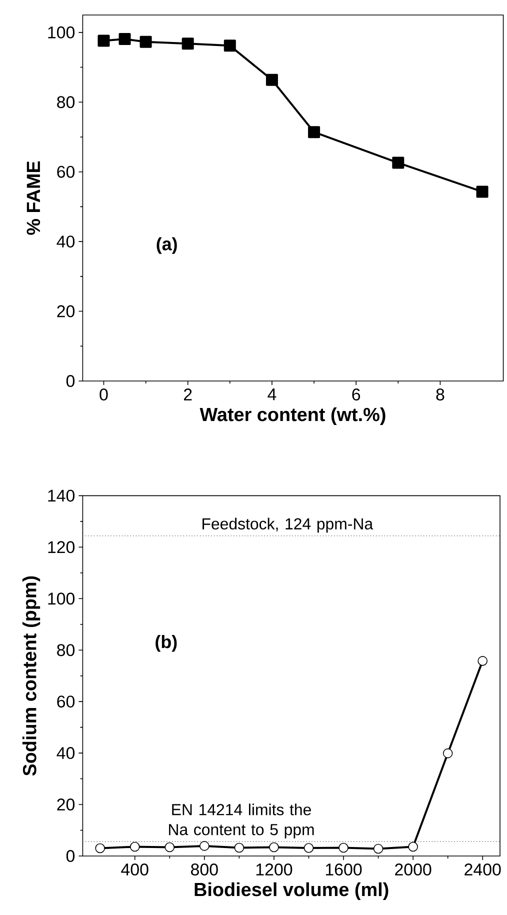  Describe the element at coordinates (241, 821) in the screenshot. I see `ref-line-label: EN 14214 limits the Na content to 5 ppm` at that location.